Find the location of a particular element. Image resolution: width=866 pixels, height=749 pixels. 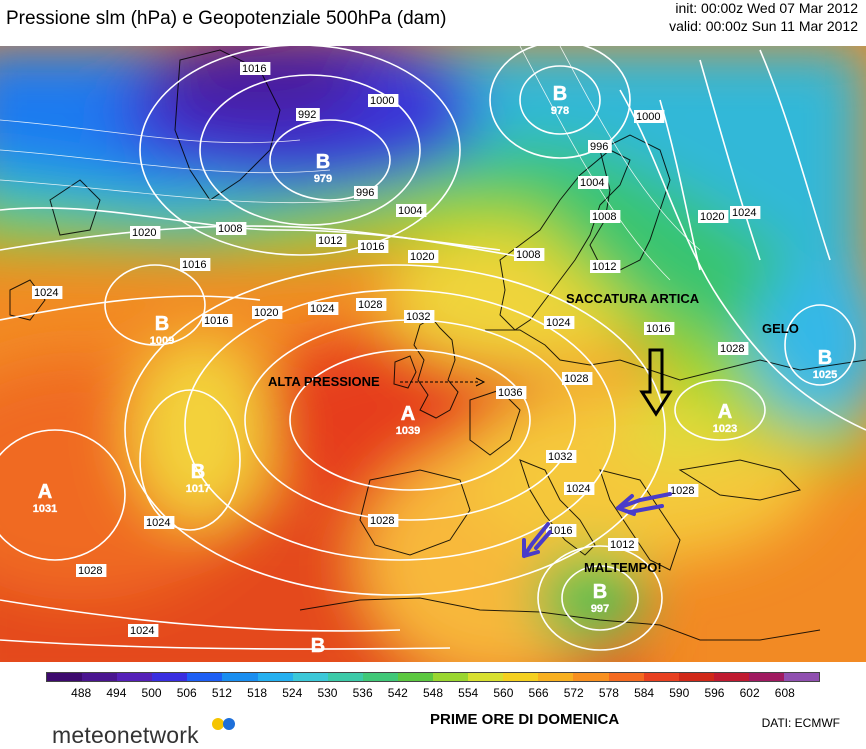

logo-dot-yellow is located at coordinates (218, 724).